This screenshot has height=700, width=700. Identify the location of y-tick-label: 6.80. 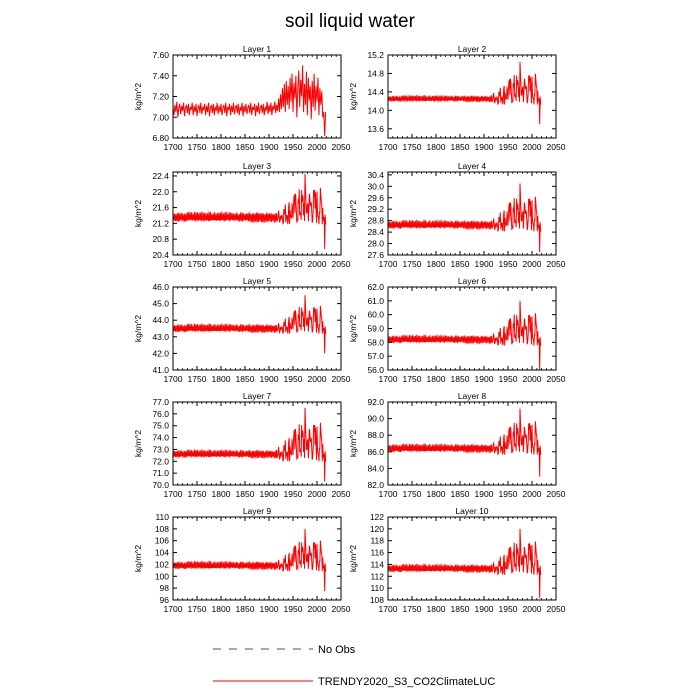
(160, 138).